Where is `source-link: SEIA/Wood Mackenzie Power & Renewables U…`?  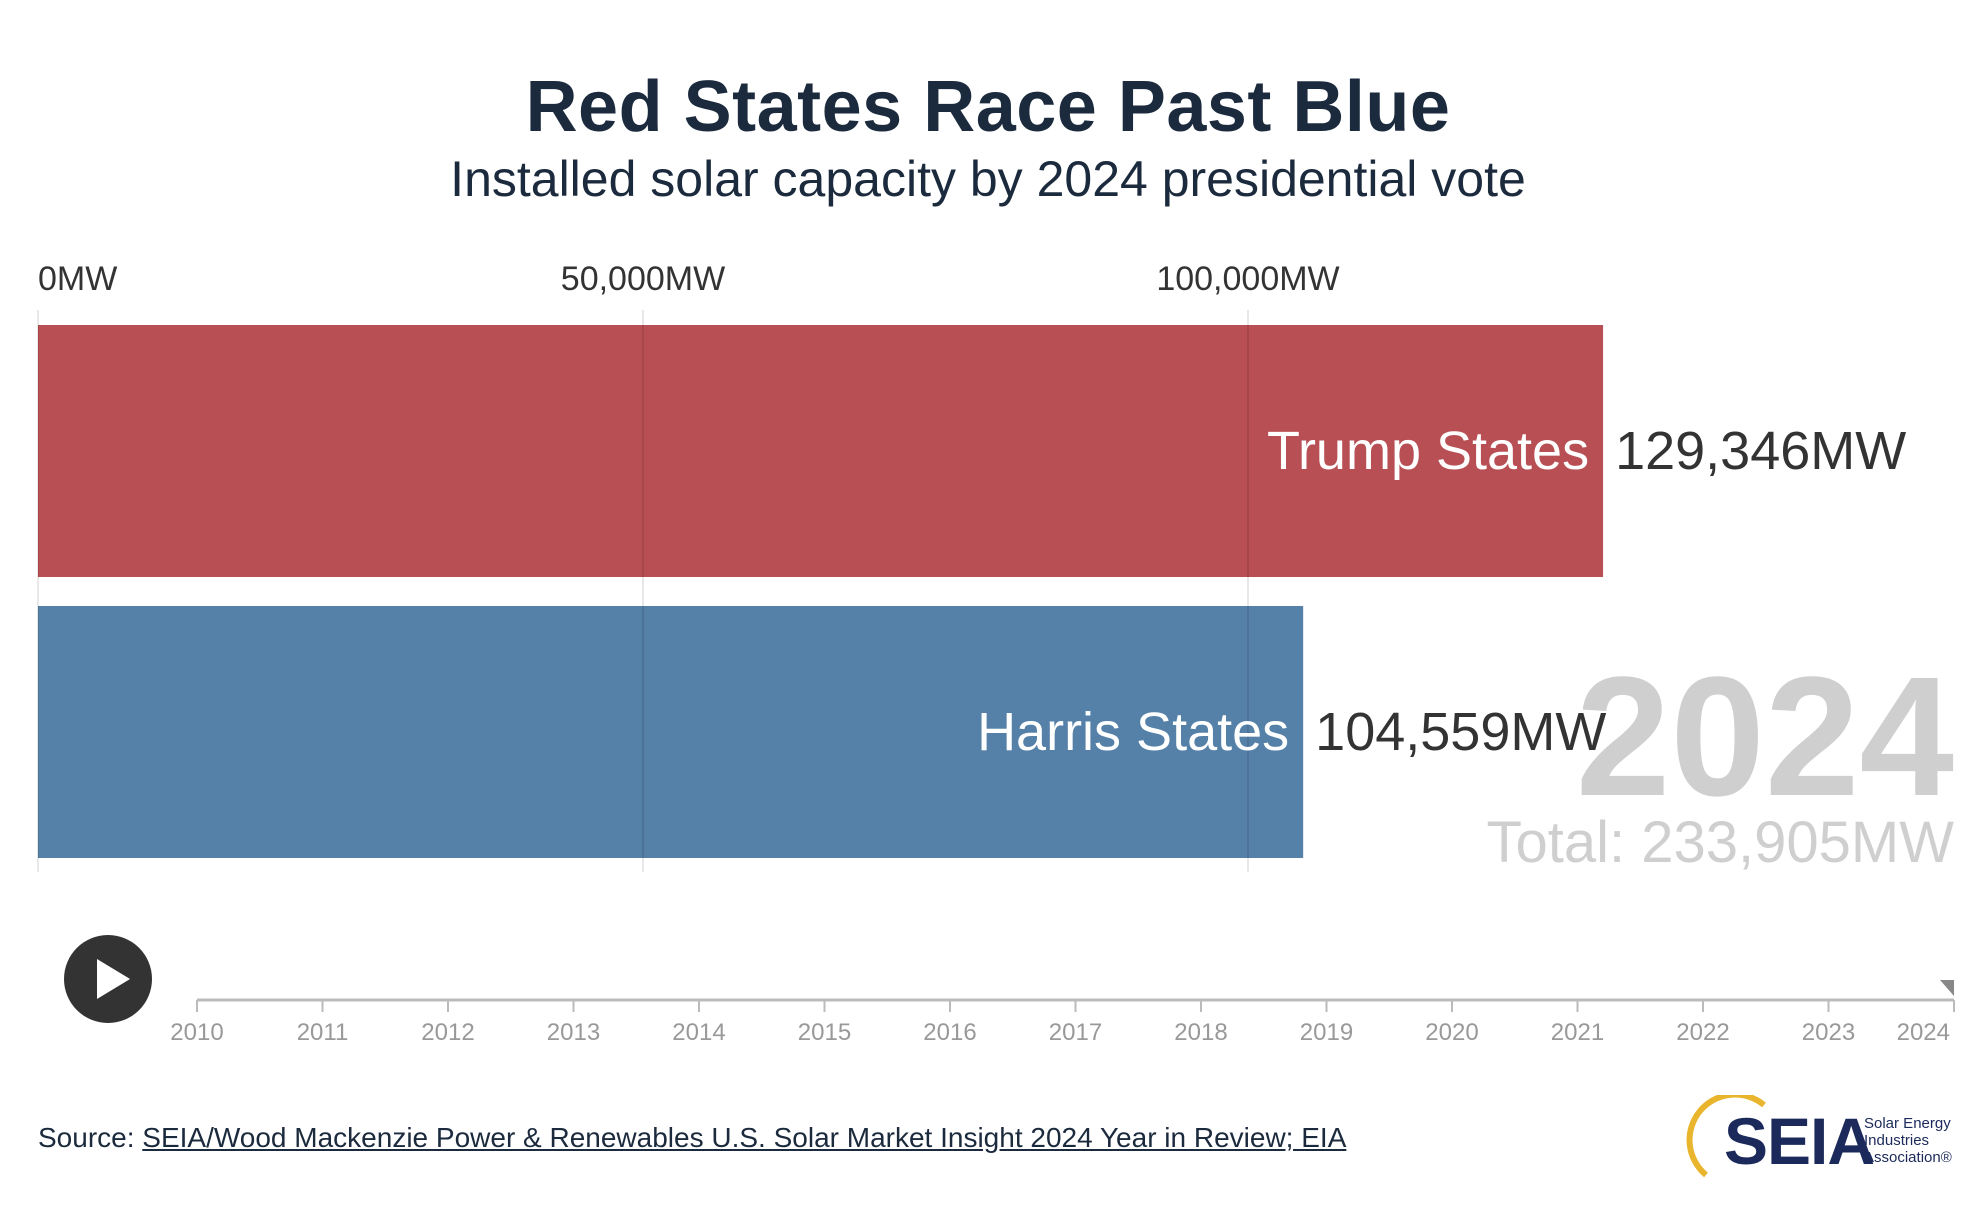 source-link: SEIA/Wood Mackenzie Power & Renewables U… is located at coordinates (744, 1137).